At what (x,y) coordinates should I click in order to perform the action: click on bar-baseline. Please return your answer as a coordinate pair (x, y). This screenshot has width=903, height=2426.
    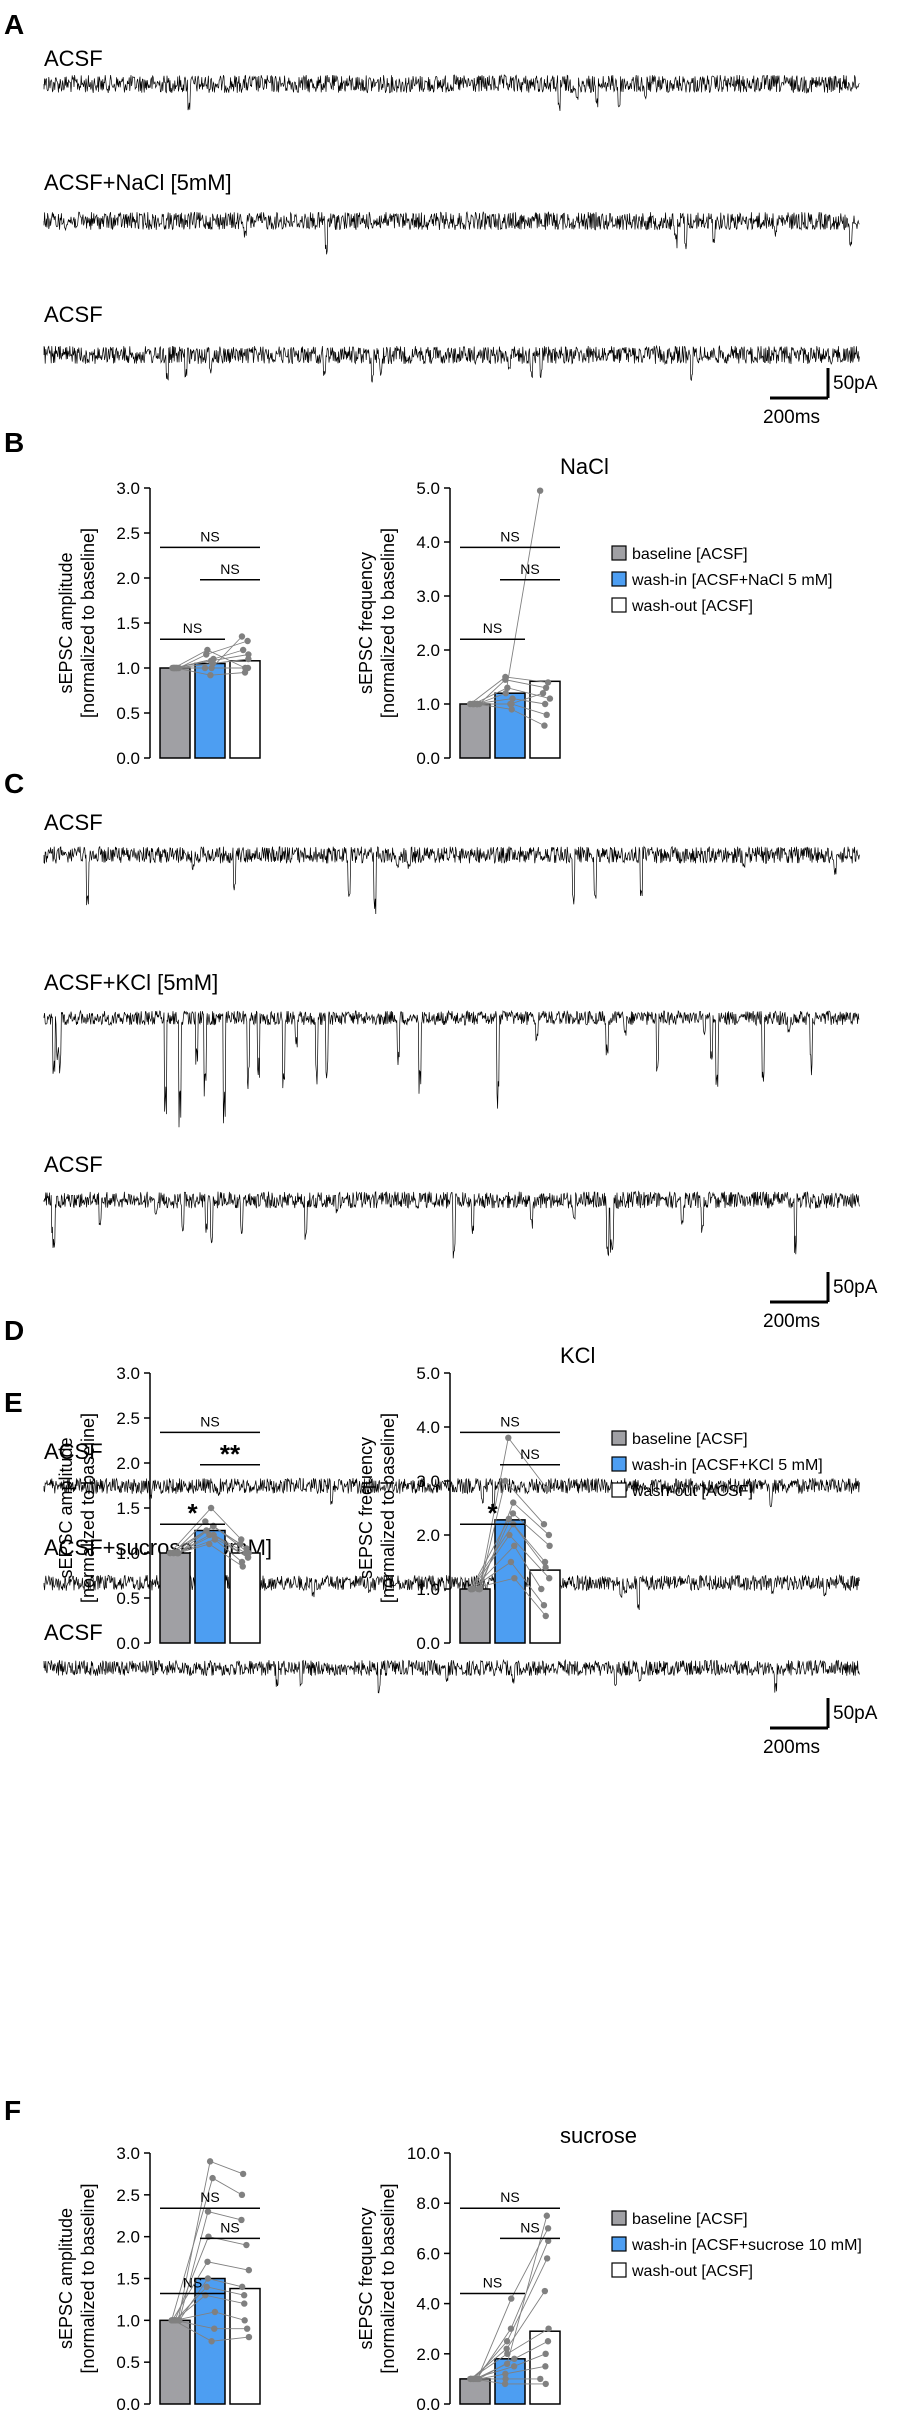
    Looking at the image, I should click on (475, 1616).